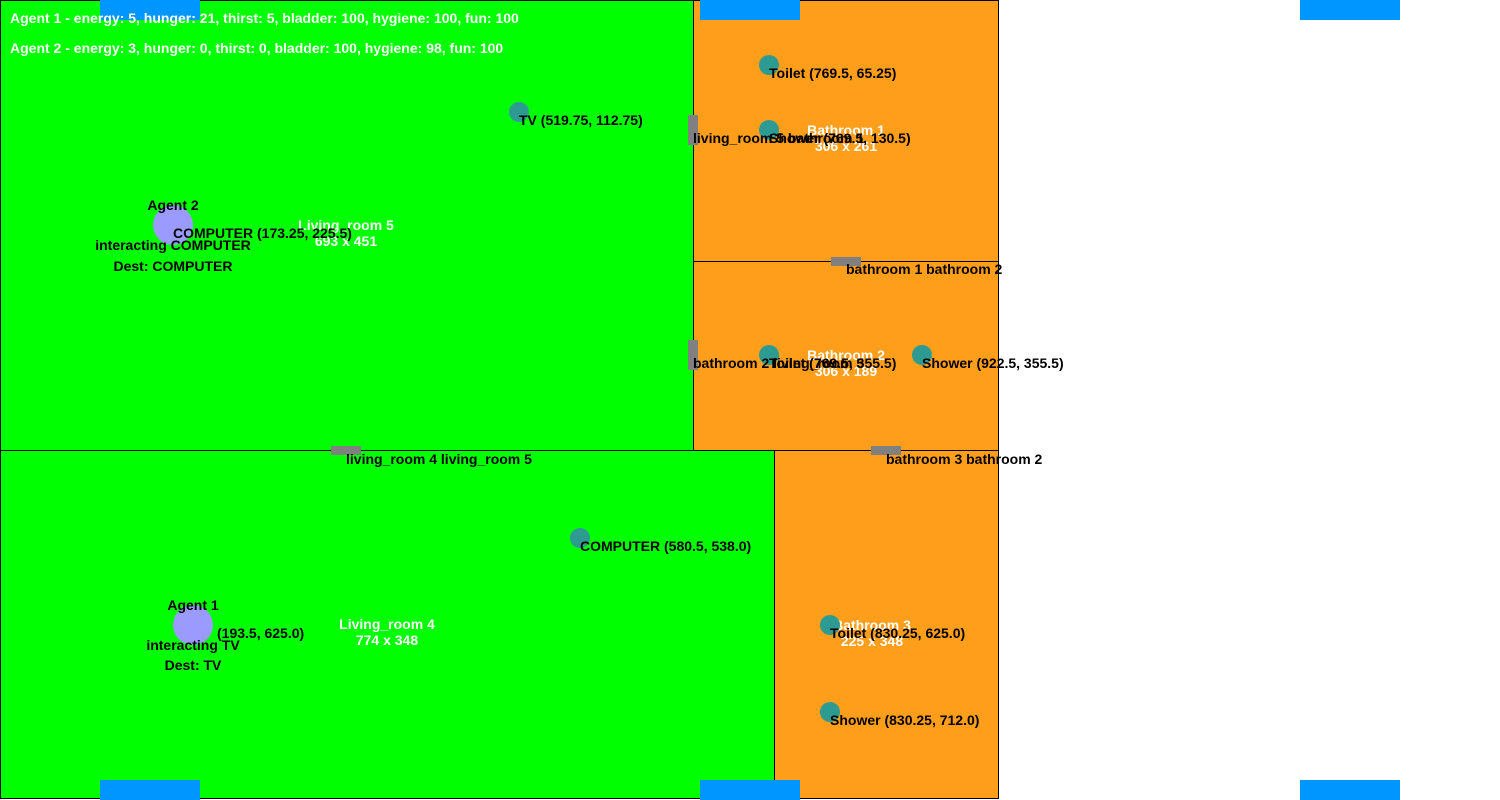  I want to click on agent-2-action: interacting COMPUTER, so click(173, 245).